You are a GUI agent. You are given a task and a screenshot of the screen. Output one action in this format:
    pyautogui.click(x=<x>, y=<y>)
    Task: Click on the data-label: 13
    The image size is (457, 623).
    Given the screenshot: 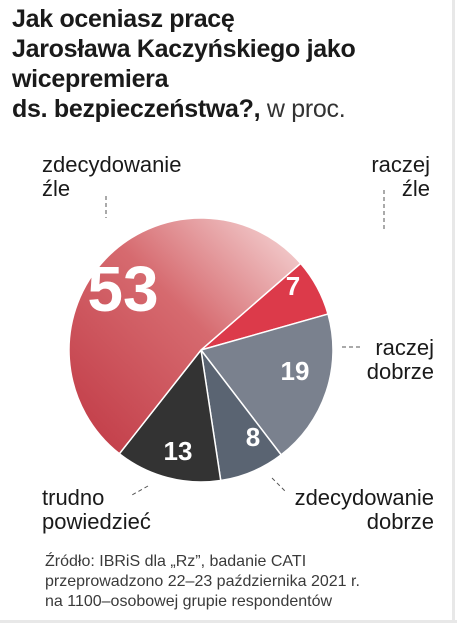 What is the action you would take?
    pyautogui.click(x=178, y=451)
    